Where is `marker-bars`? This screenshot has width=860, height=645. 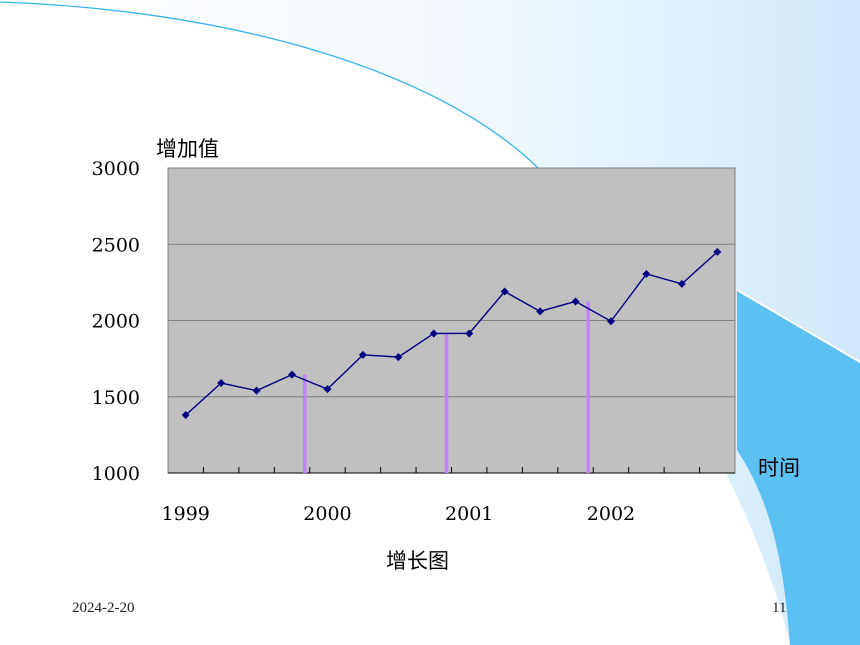
marker-bars is located at coordinates (446, 387).